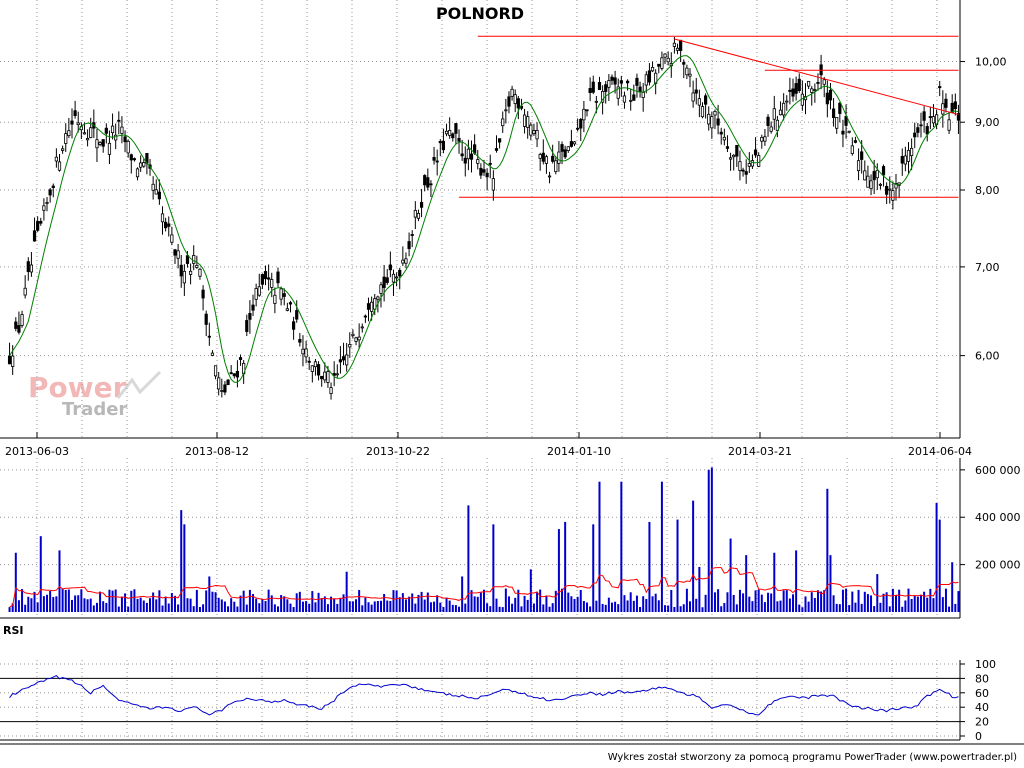 Image resolution: width=1024 pixels, height=768 pixels. What do you see at coordinates (77, 387) in the screenshot?
I see `watermark-power-text: Power` at bounding box center [77, 387].